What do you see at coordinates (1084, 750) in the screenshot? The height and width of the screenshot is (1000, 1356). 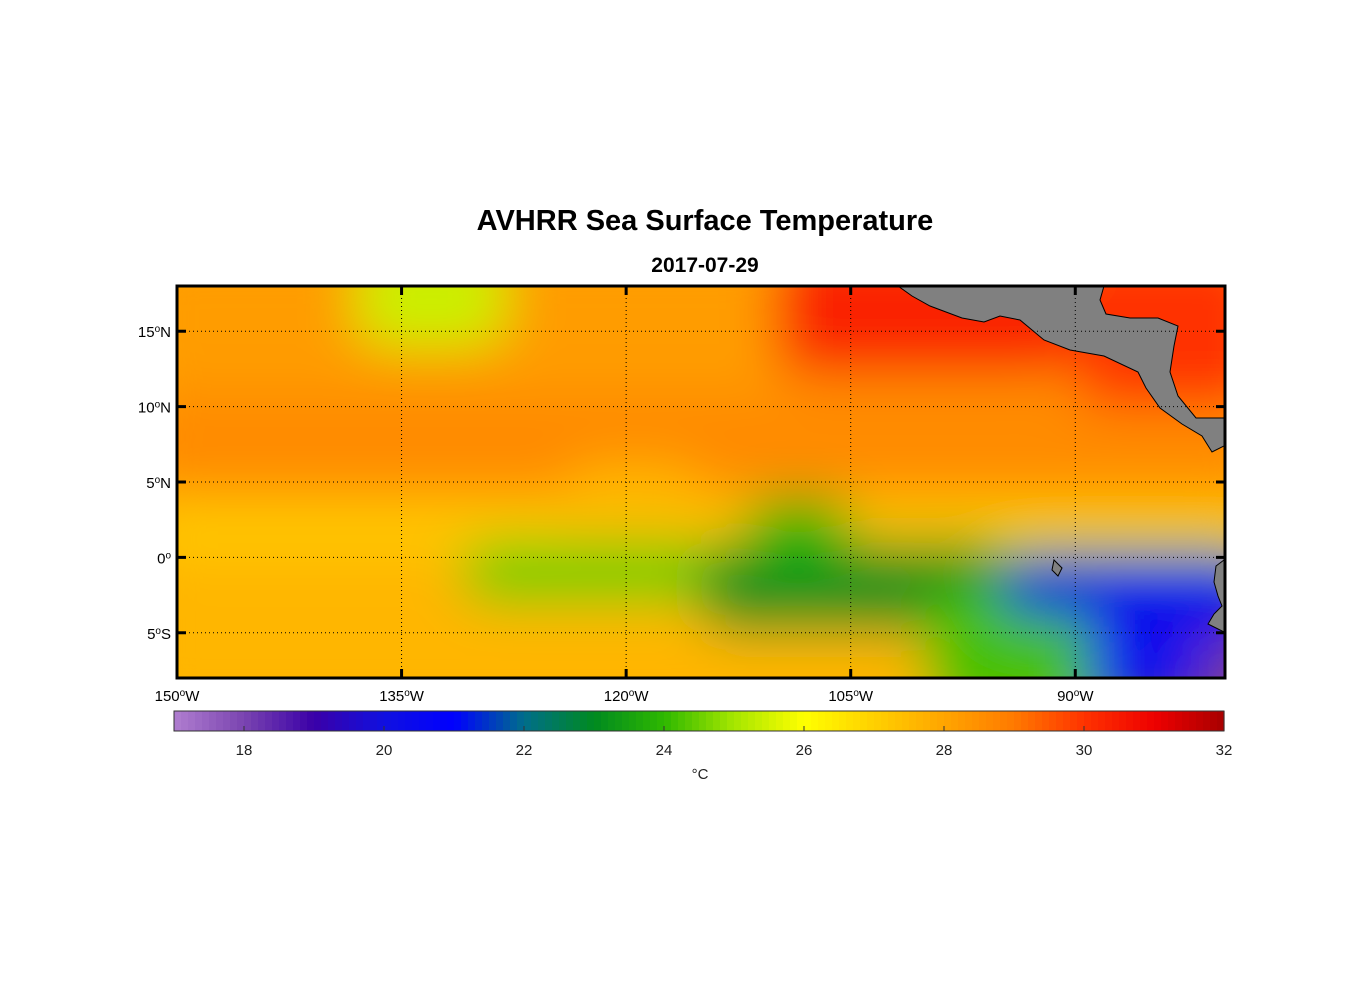 I see `colorbar-tick-label: 30` at bounding box center [1084, 750].